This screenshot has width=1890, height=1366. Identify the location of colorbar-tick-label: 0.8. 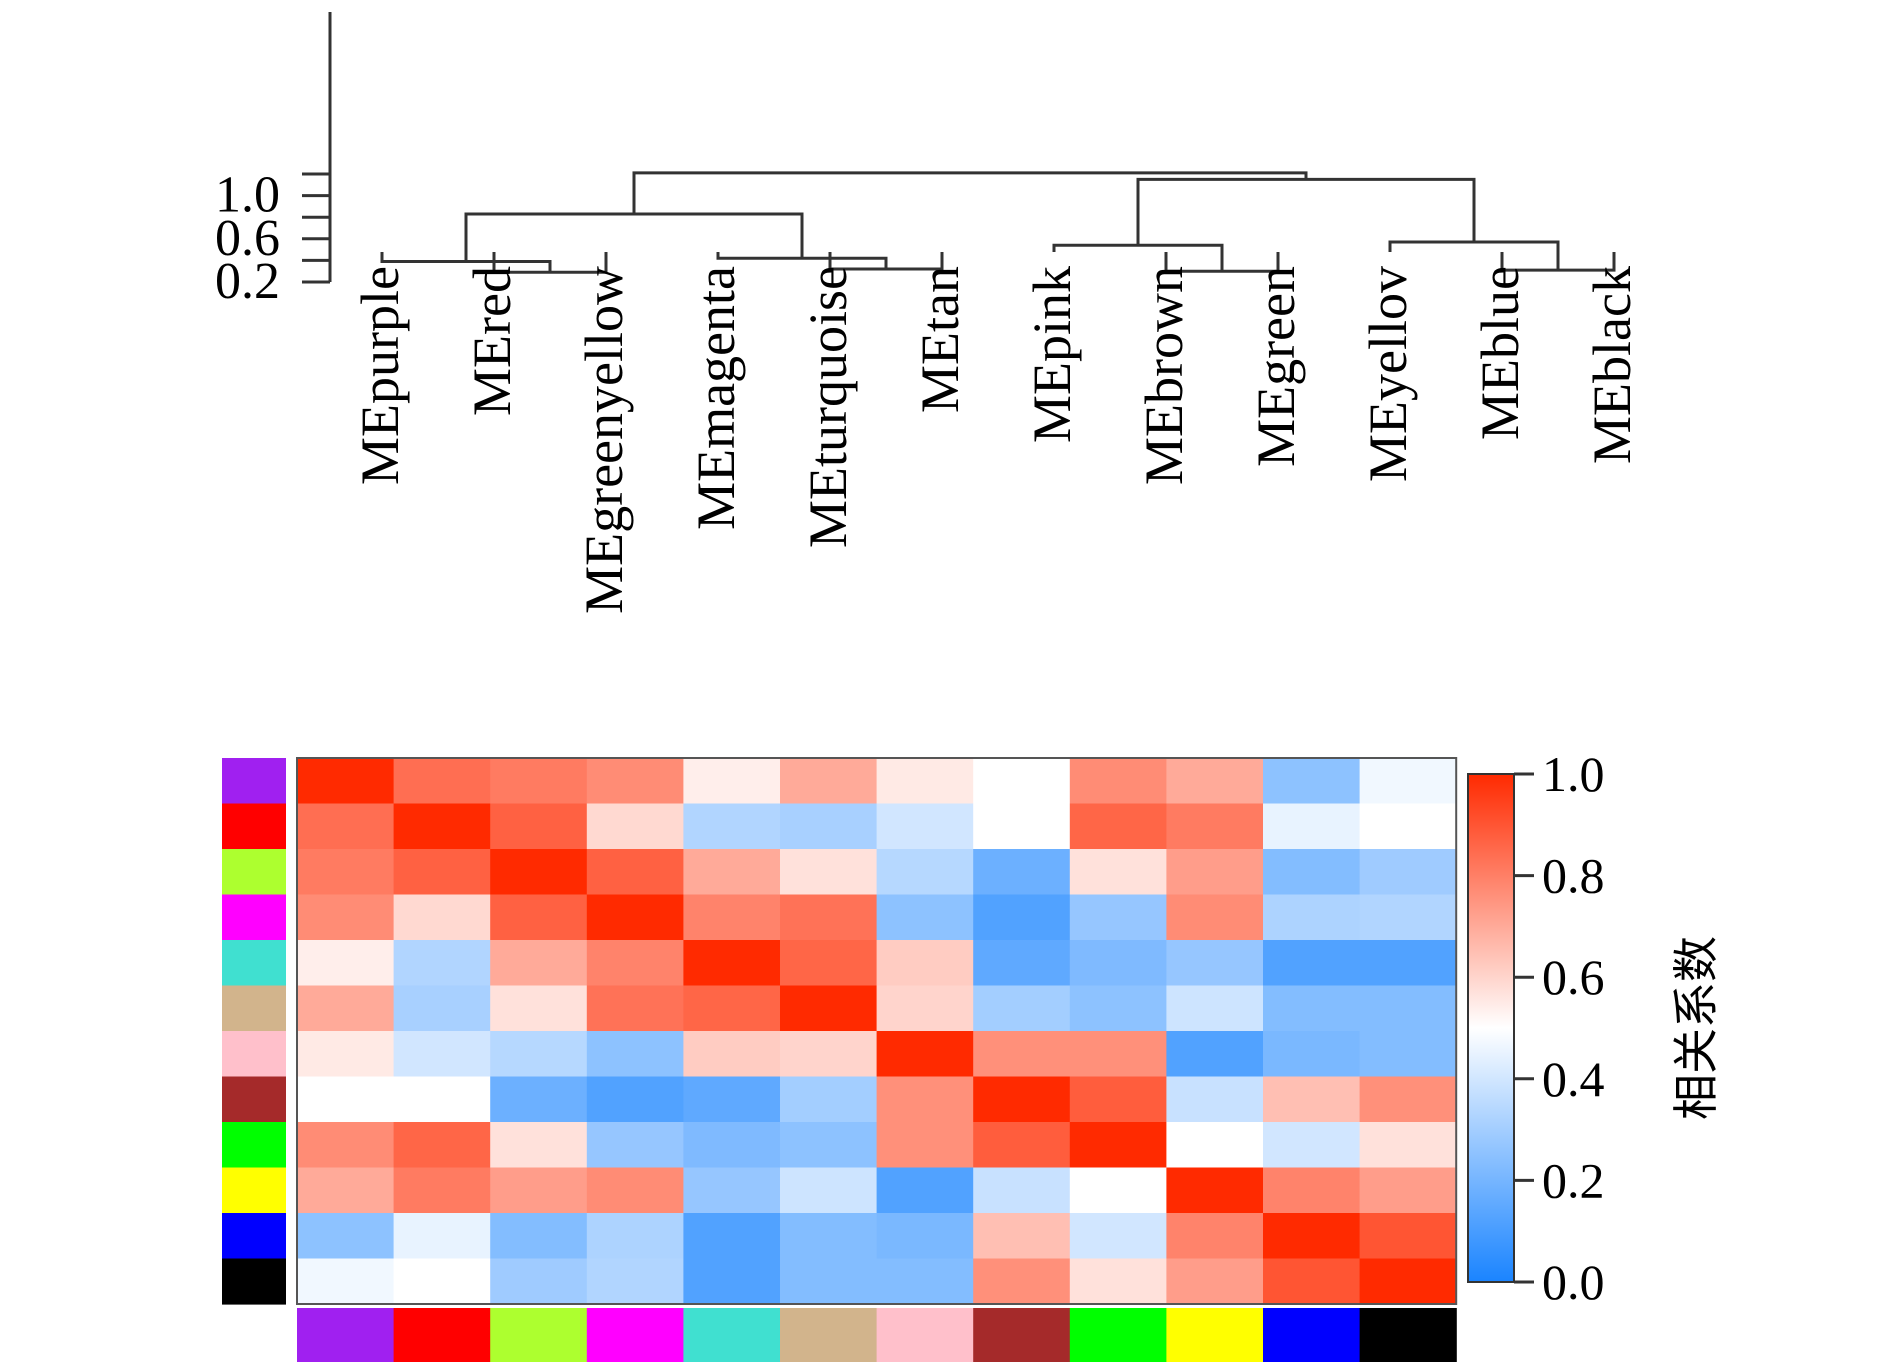
(1573, 876).